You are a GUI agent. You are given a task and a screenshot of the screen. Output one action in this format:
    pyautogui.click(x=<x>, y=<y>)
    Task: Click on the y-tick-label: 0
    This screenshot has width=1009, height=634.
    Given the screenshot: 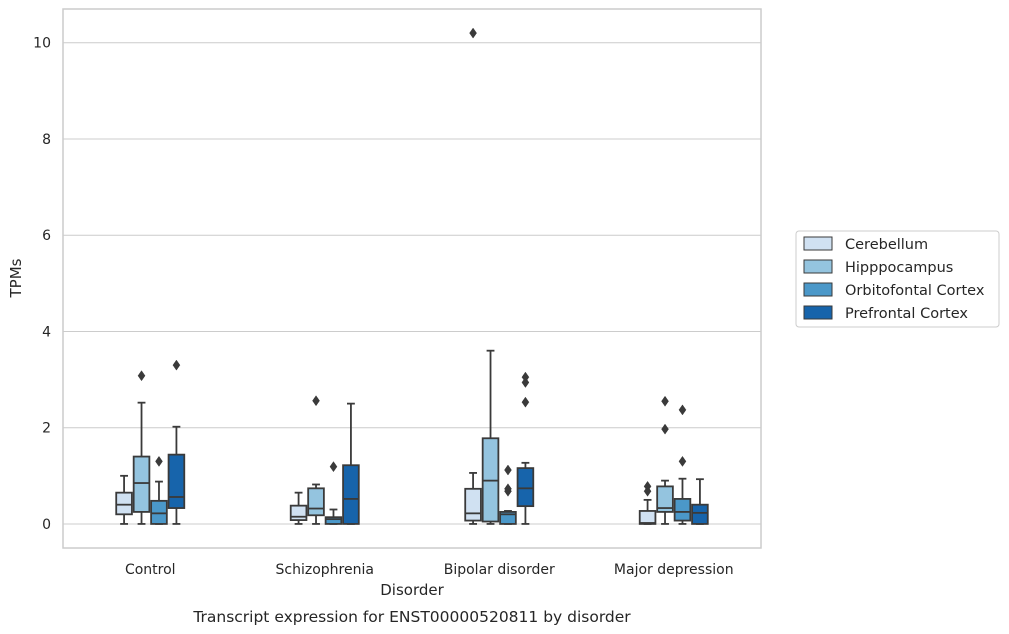 What is the action you would take?
    pyautogui.click(x=46, y=525)
    